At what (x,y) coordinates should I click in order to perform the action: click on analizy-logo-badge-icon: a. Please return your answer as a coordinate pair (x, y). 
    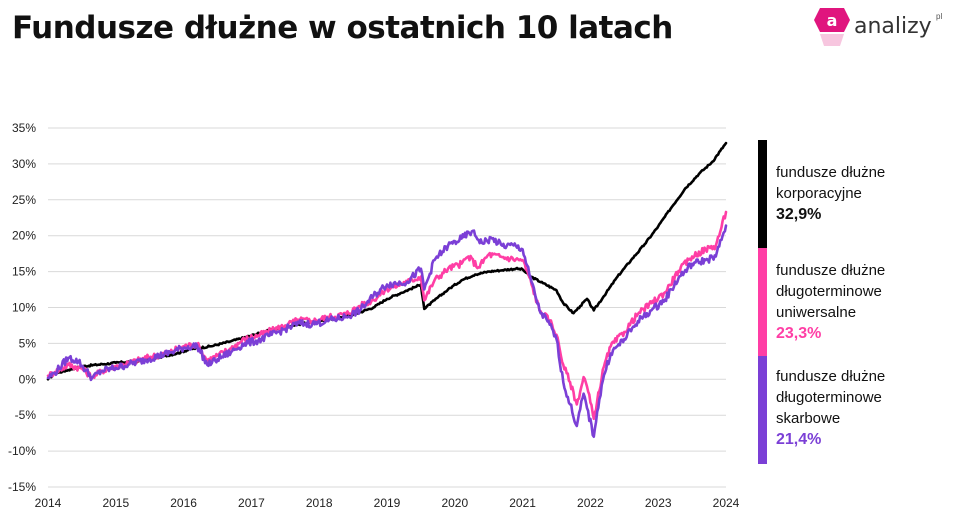
    Looking at the image, I should click on (832, 27).